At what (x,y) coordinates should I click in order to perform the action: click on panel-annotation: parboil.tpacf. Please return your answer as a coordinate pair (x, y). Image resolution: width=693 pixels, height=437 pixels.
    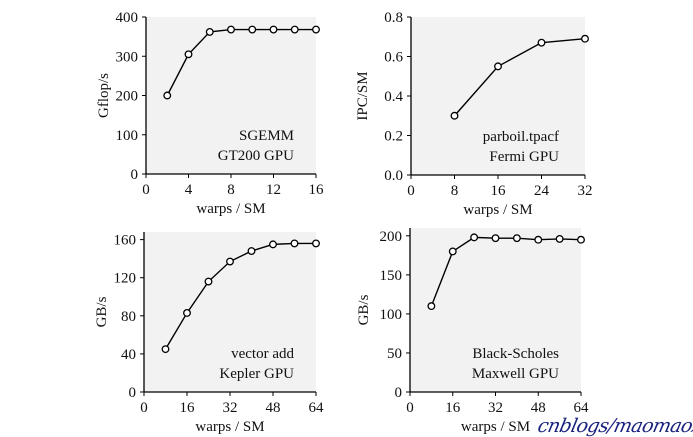
    Looking at the image, I should click on (521, 137).